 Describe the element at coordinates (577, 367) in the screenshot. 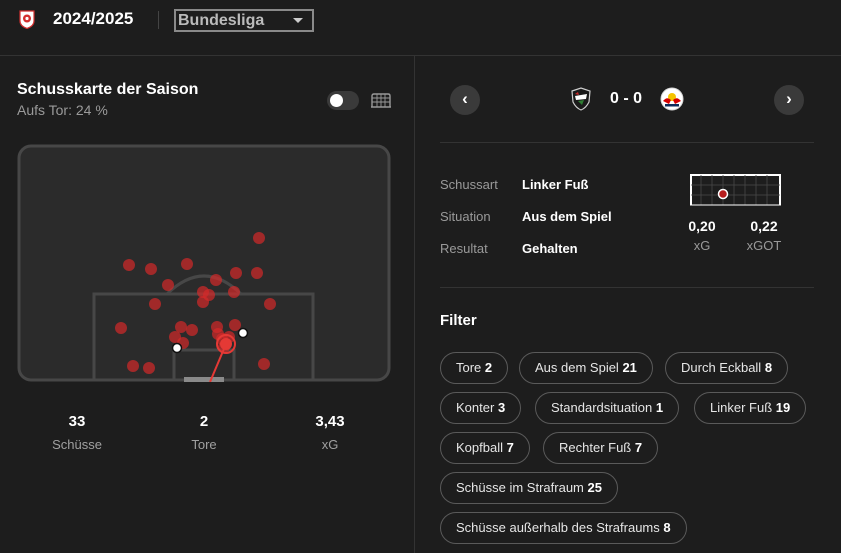

I see `chip-label: Aus dem Spiel` at that location.